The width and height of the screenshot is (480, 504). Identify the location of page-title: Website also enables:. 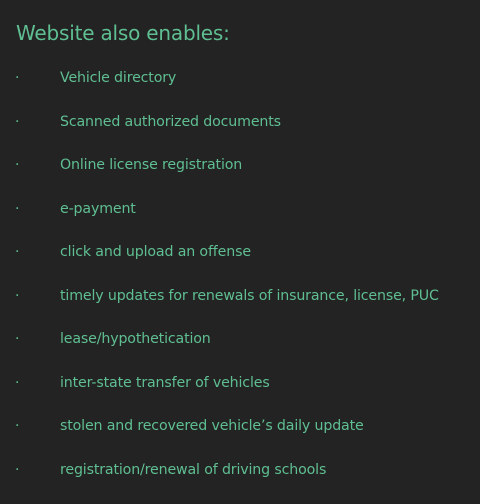
(123, 33).